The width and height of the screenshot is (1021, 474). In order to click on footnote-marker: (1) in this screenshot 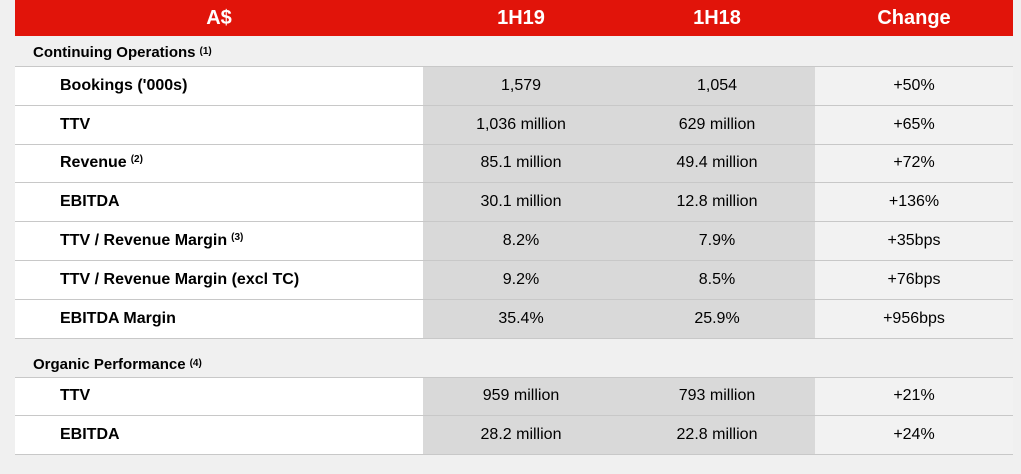, I will do `click(205, 51)`.